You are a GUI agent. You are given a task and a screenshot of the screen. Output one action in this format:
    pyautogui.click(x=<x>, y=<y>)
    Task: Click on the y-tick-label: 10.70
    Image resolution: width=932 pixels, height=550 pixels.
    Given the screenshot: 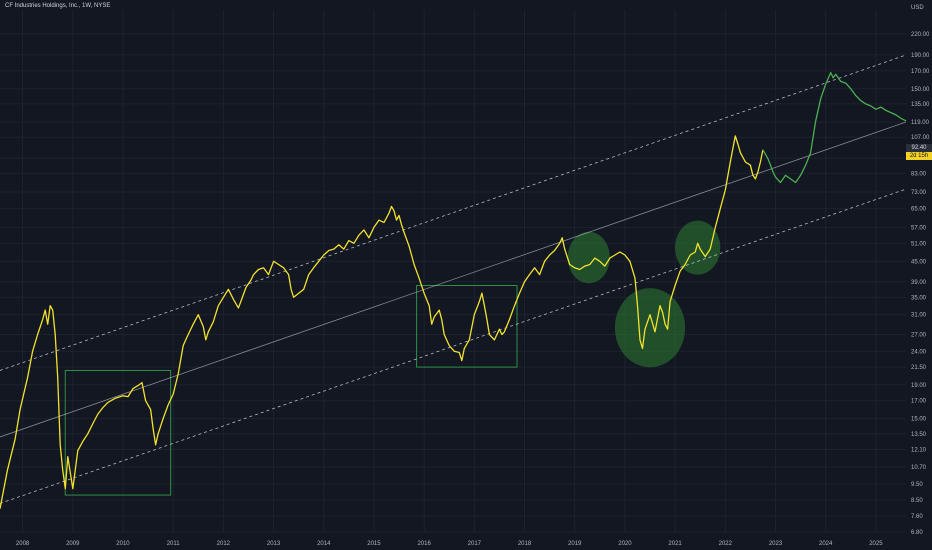 What is the action you would take?
    pyautogui.click(x=919, y=468)
    